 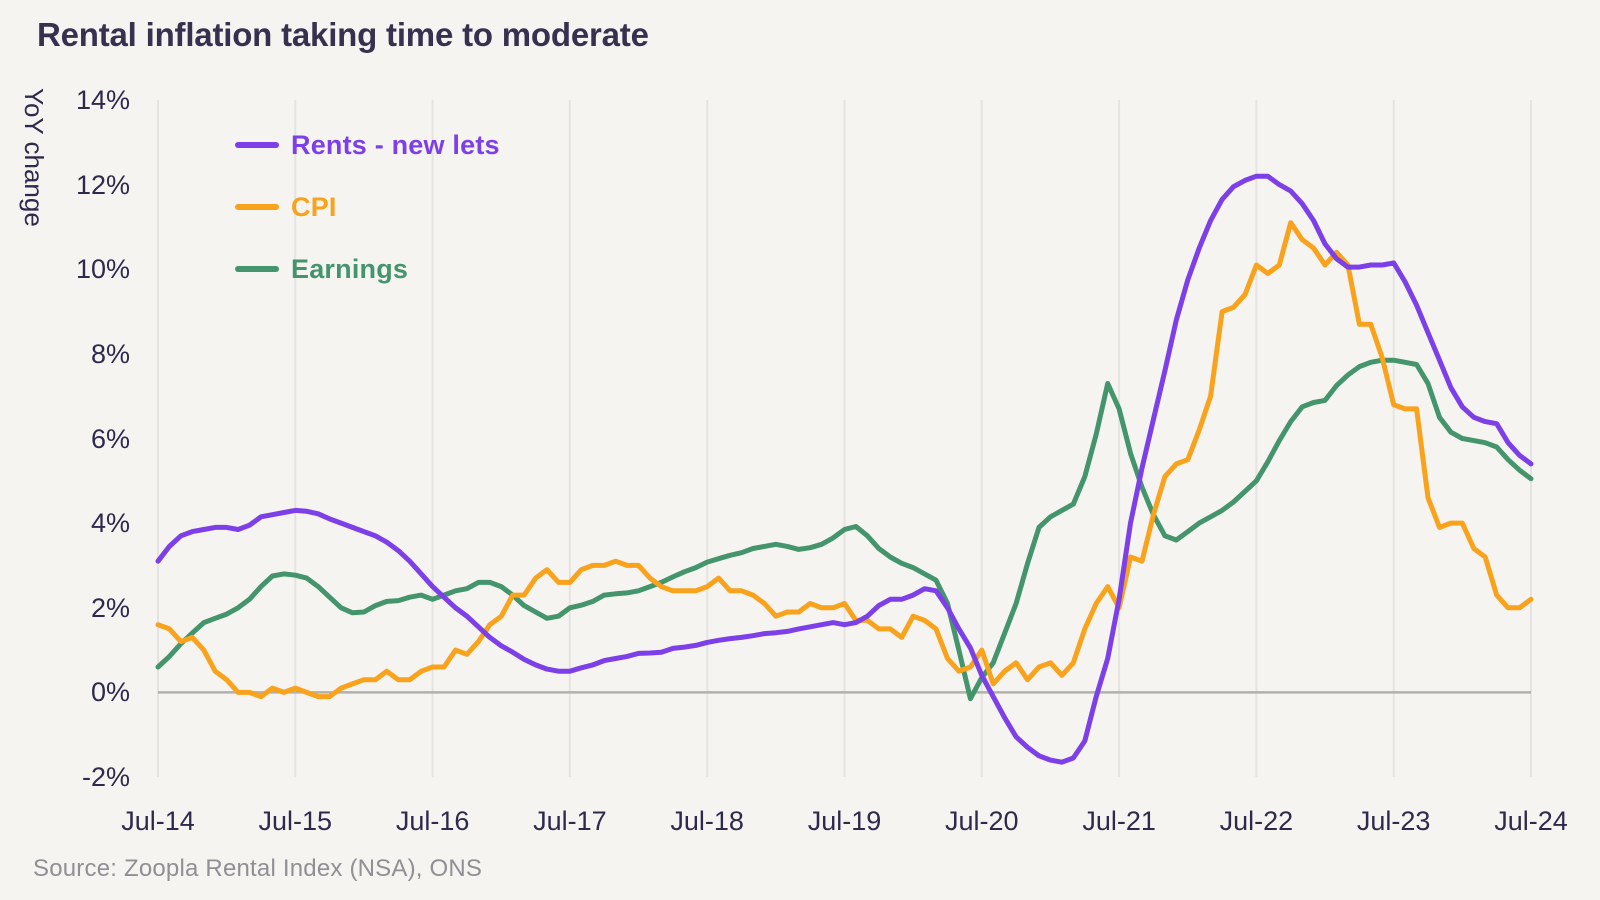 I want to click on x-tick-Jul-19: Jul-19, so click(x=844, y=821).